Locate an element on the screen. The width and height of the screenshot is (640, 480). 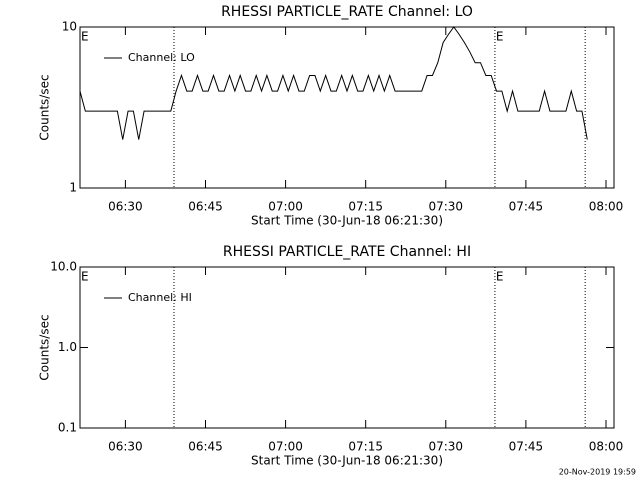
chart-title: RHESSI PARTICLE_RATE Channel: LO is located at coordinates (347, 12).